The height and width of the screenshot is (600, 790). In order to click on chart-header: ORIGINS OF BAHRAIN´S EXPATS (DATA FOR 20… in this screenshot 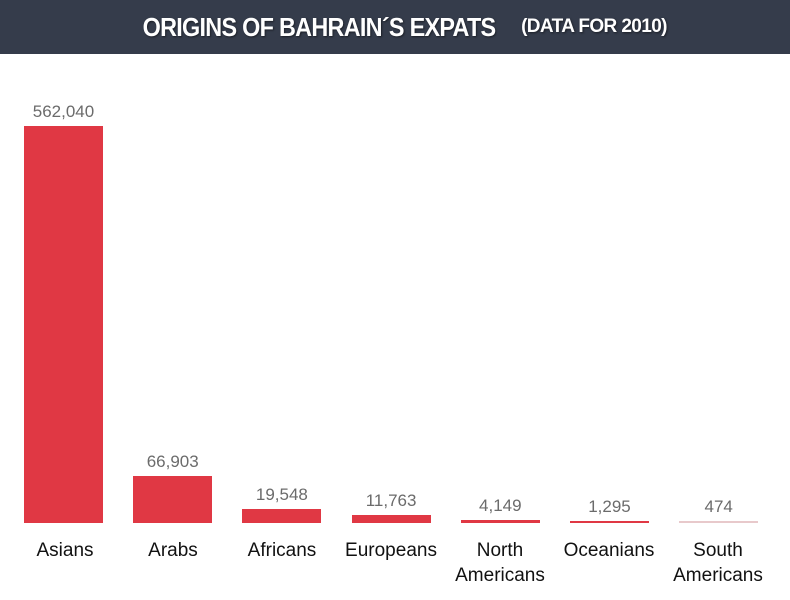, I will do `click(395, 27)`.